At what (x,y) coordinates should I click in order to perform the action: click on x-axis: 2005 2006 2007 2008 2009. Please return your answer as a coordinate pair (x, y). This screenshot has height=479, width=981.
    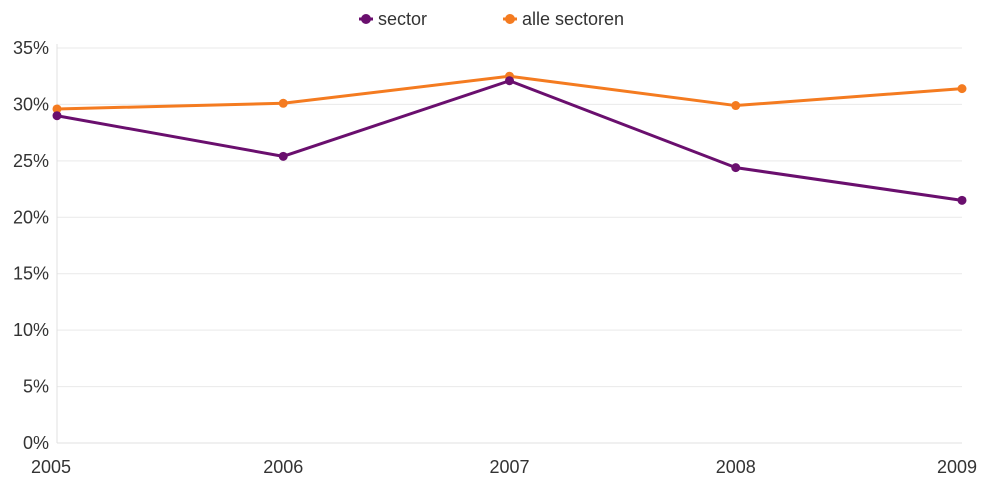
    Looking at the image, I should click on (504, 459).